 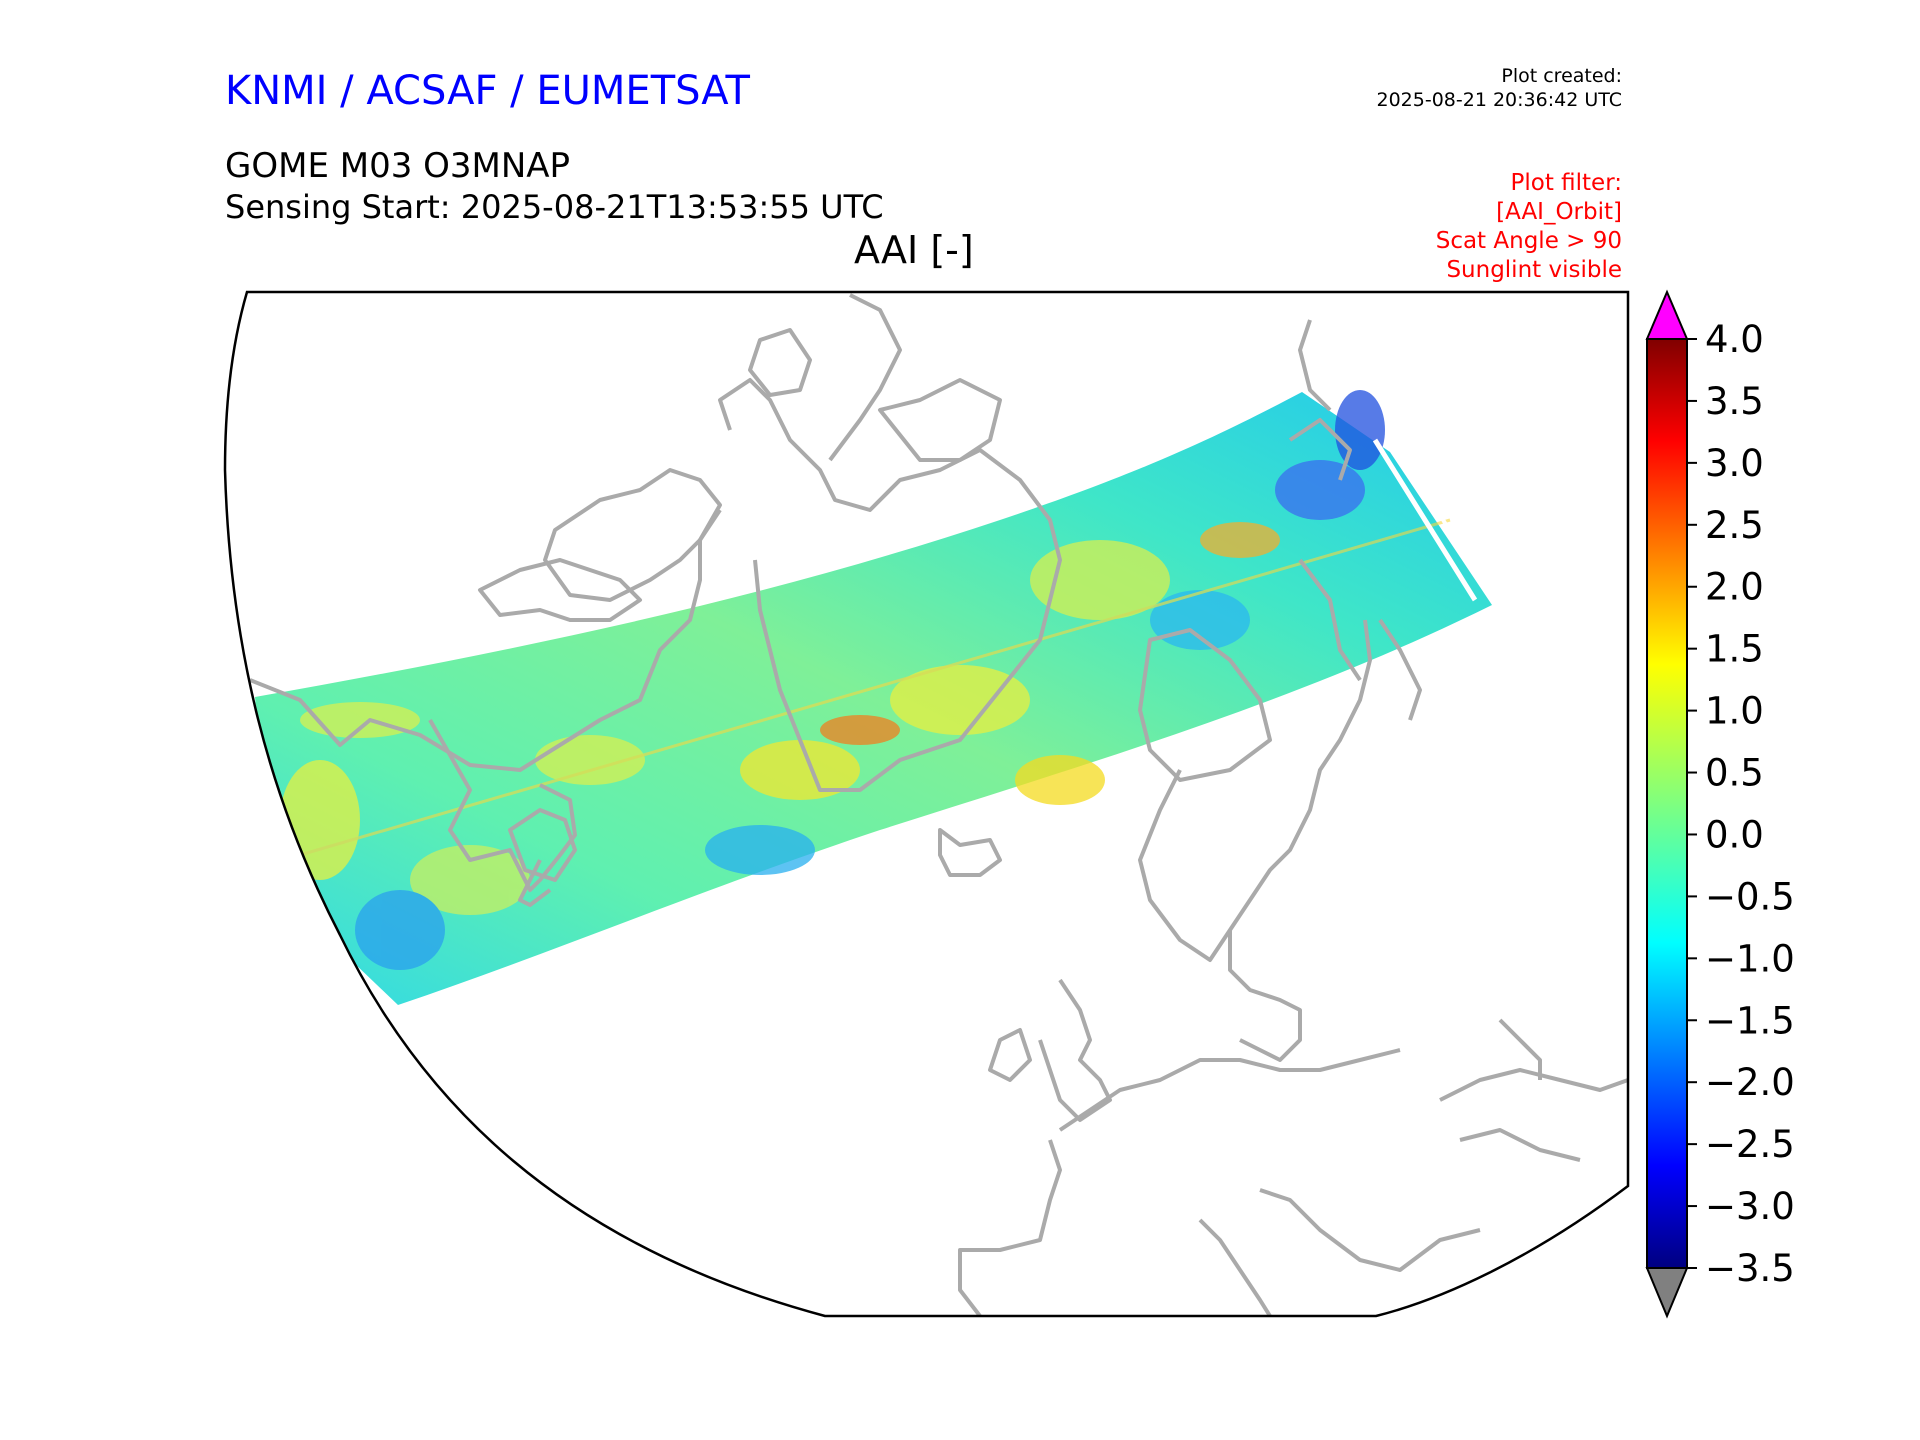 What do you see at coordinates (914, 250) in the screenshot?
I see `plot-title: AAI [-]` at bounding box center [914, 250].